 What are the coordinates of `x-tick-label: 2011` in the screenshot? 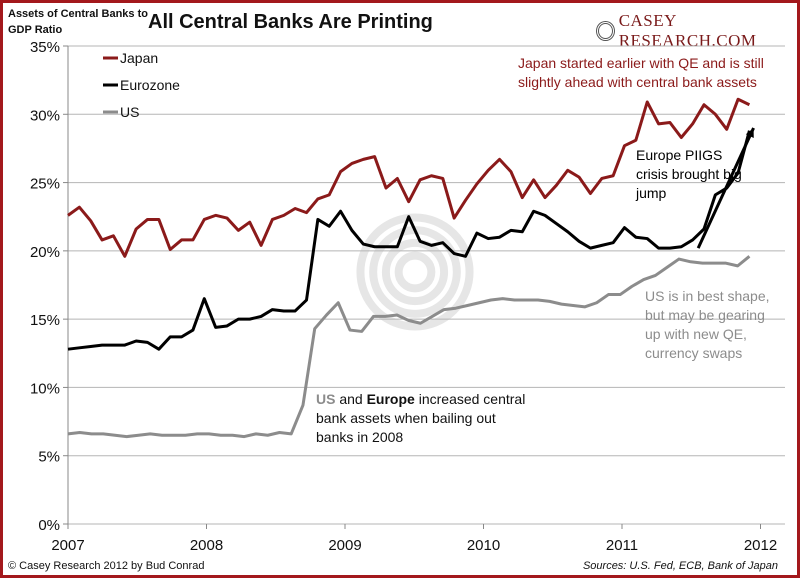 It's located at (622, 545).